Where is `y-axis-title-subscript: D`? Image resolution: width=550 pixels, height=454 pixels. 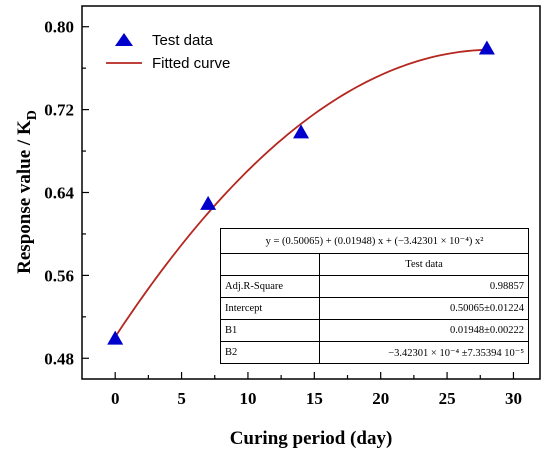 y-axis-title-subscript: D is located at coordinates (32, 115).